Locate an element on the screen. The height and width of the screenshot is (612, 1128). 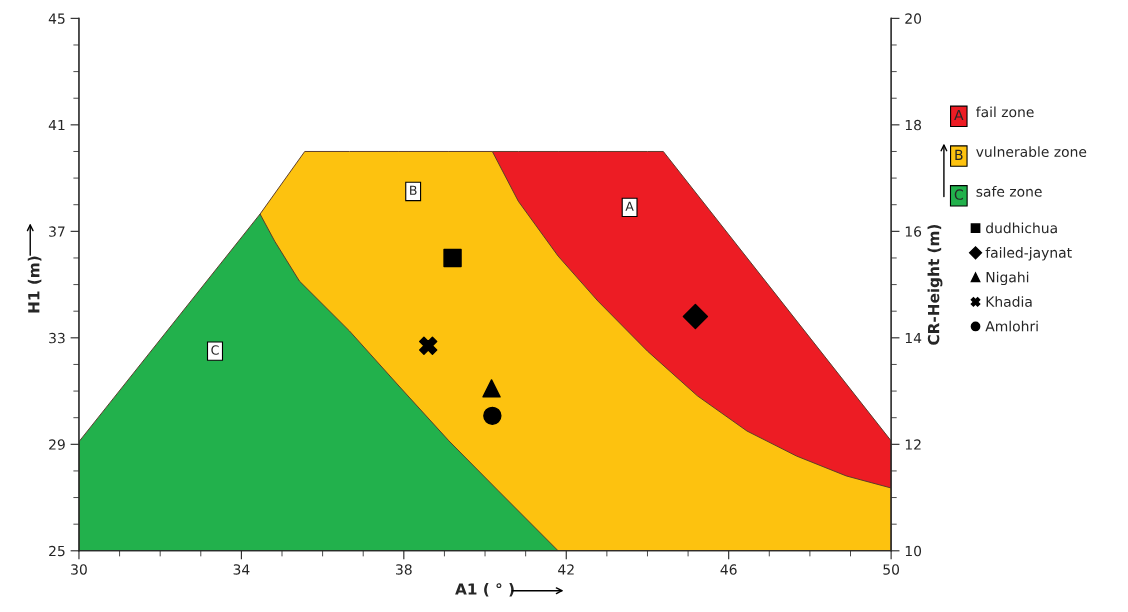
y-tick-label: 33 is located at coordinates (57, 338).